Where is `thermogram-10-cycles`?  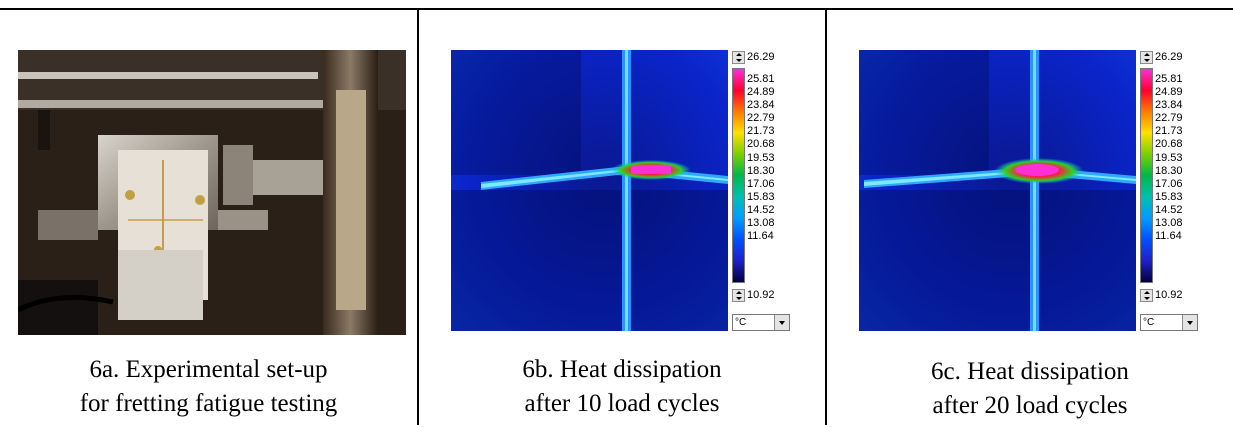 thermogram-10-cycles is located at coordinates (589, 190).